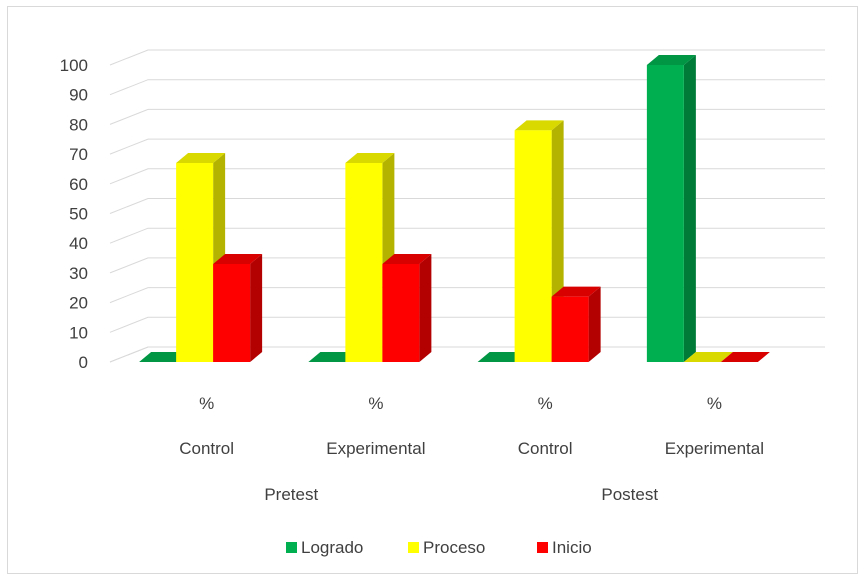  What do you see at coordinates (83, 362) in the screenshot?
I see `y-tick-label: 0` at bounding box center [83, 362].